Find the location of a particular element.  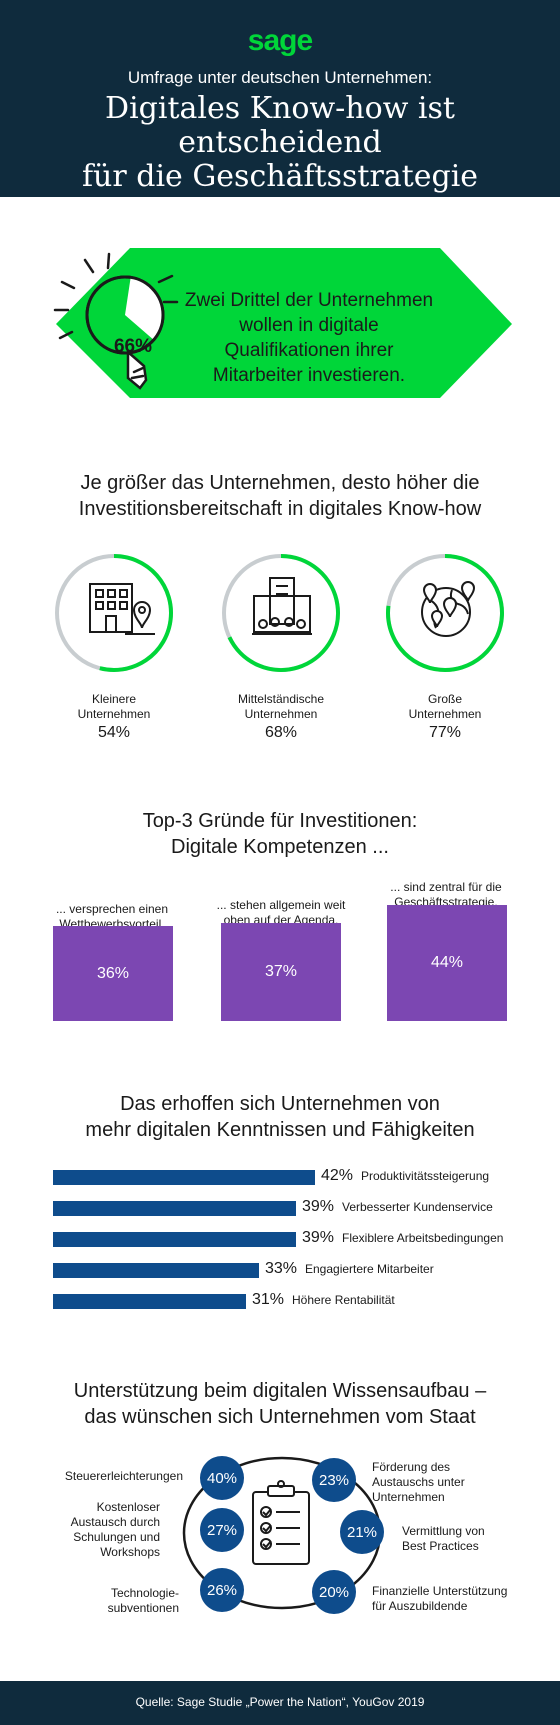

support-percent-circle: 20% is located at coordinates (334, 1592).